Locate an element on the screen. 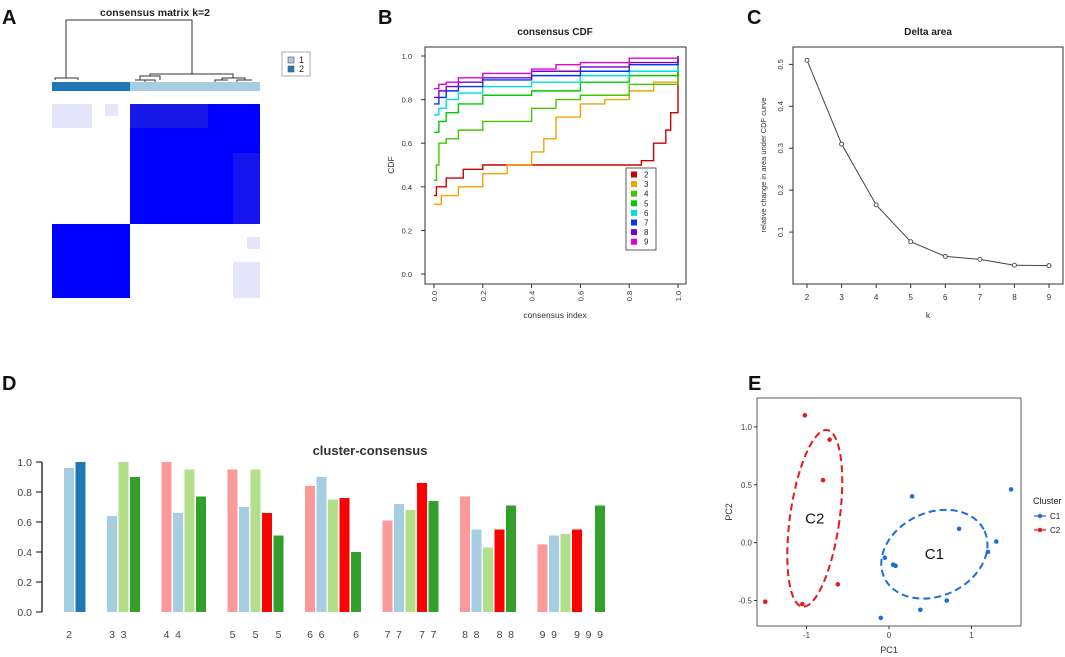  legend-label-k3: 3 is located at coordinates (646, 184).